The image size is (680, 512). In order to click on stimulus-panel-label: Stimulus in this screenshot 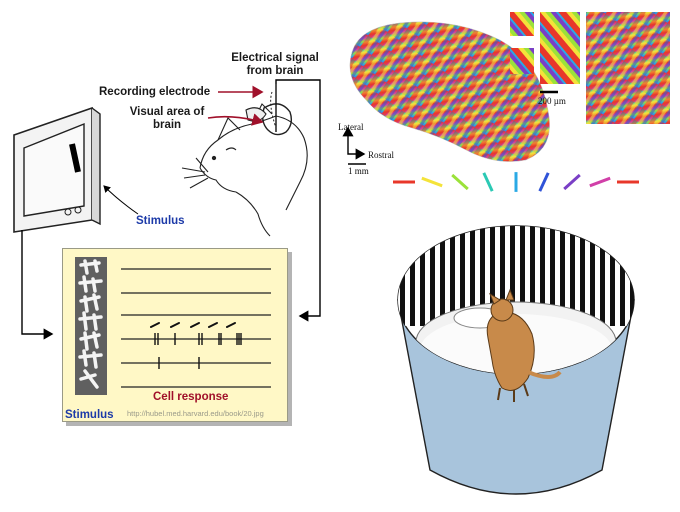, I will do `click(89, 415)`.